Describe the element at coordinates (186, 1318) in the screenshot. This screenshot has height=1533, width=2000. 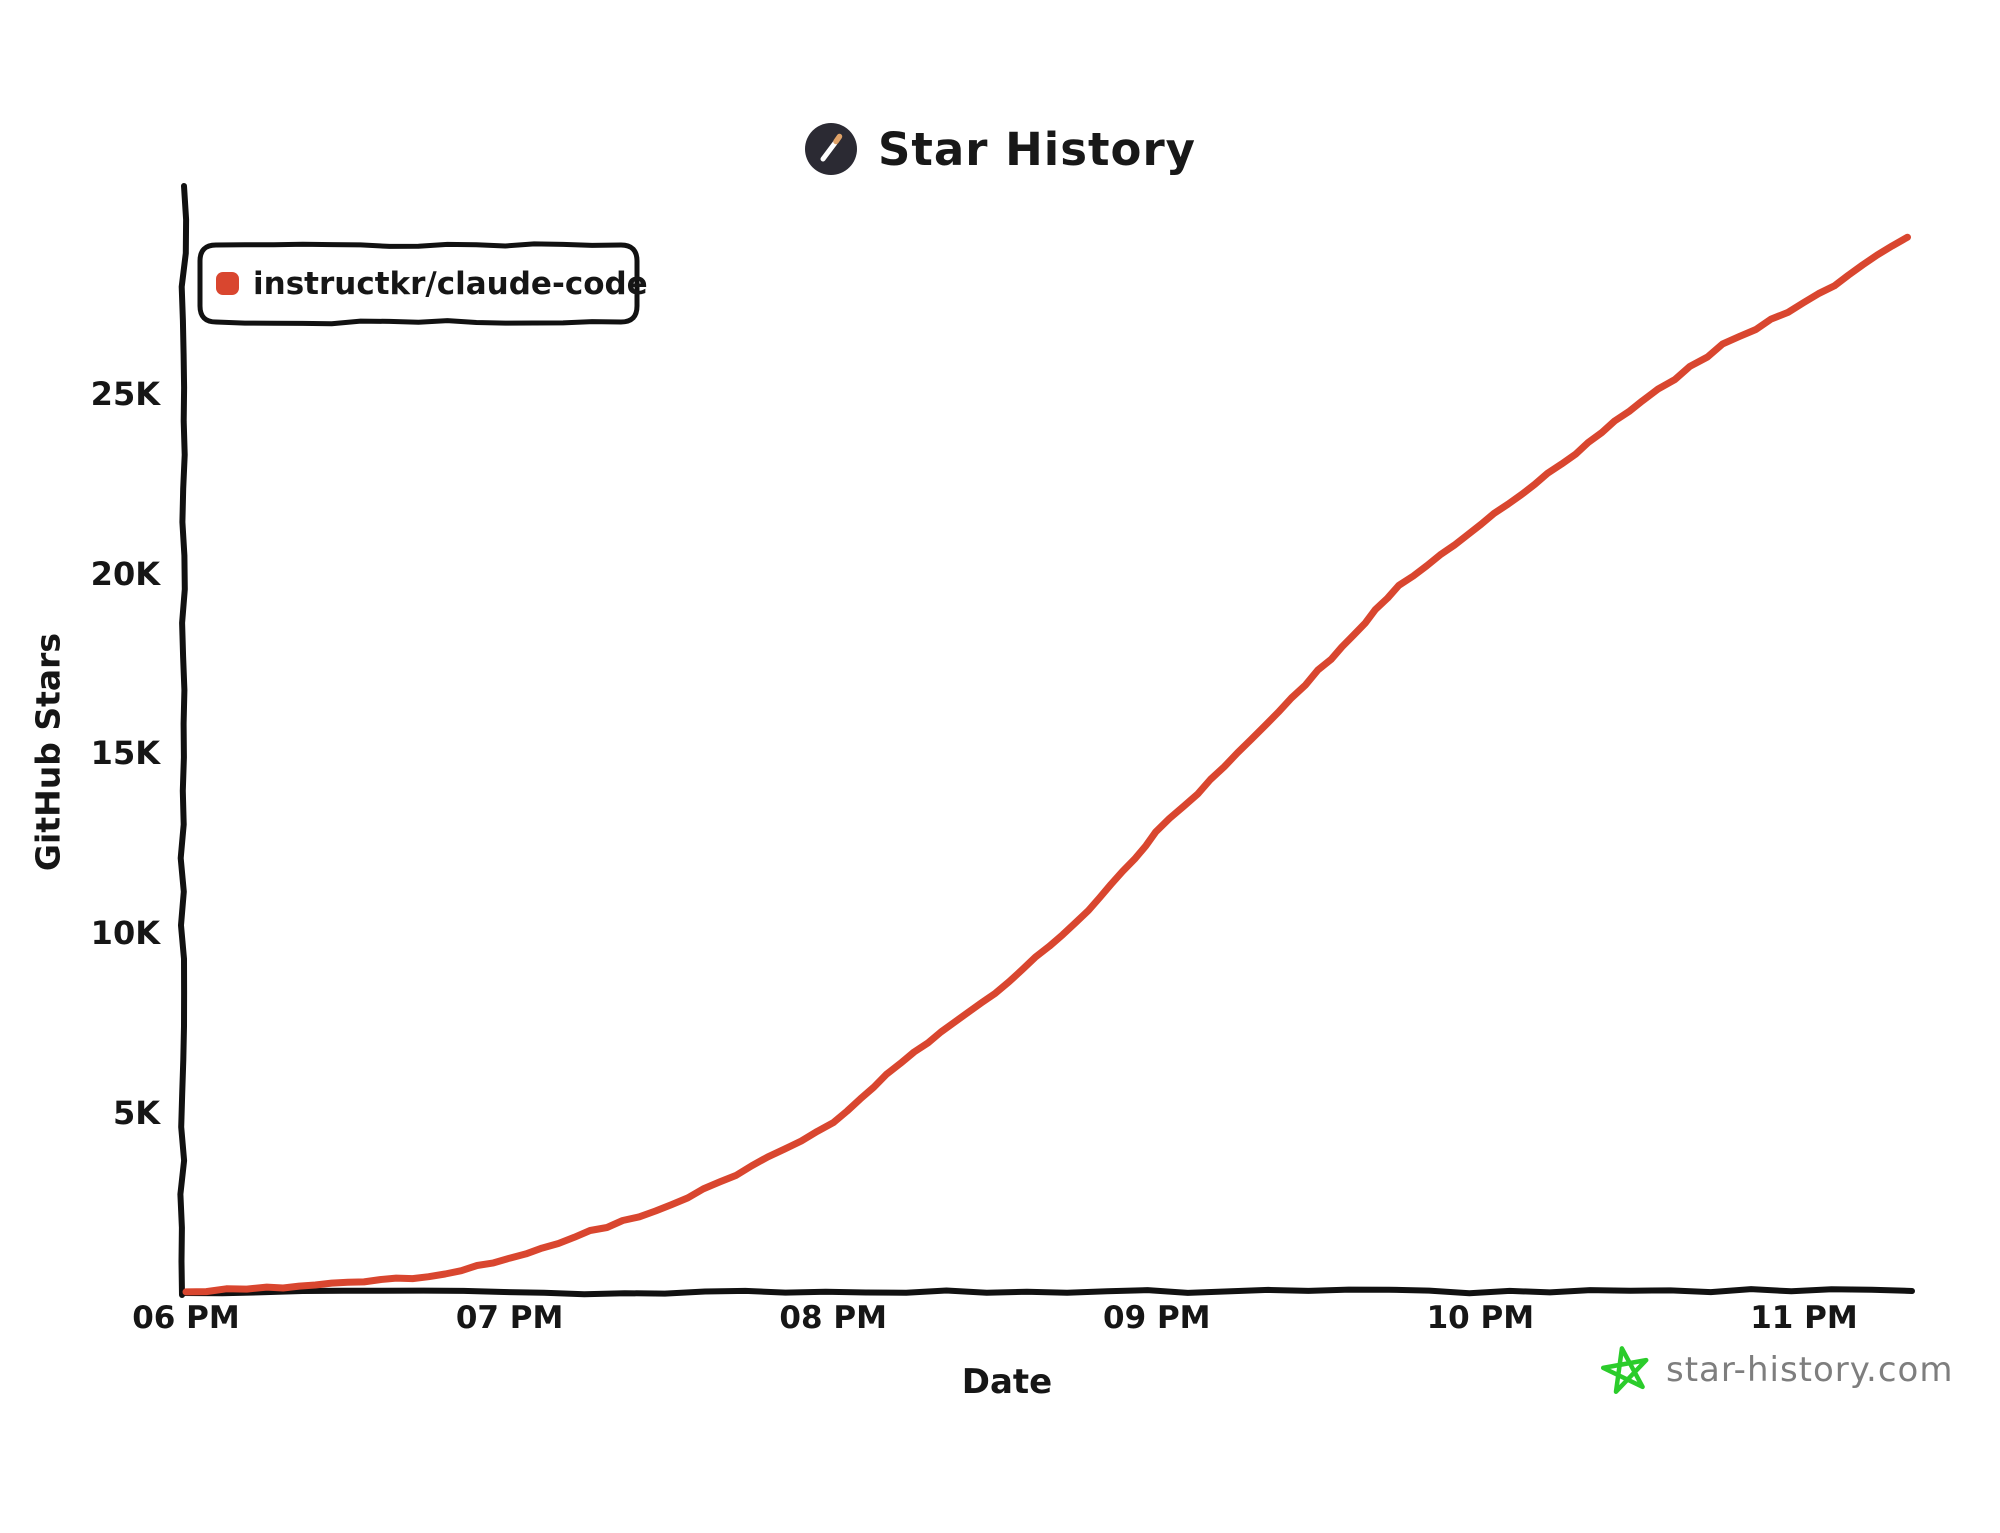
I see `x-tick-label-06-PM: 06 PM` at that location.